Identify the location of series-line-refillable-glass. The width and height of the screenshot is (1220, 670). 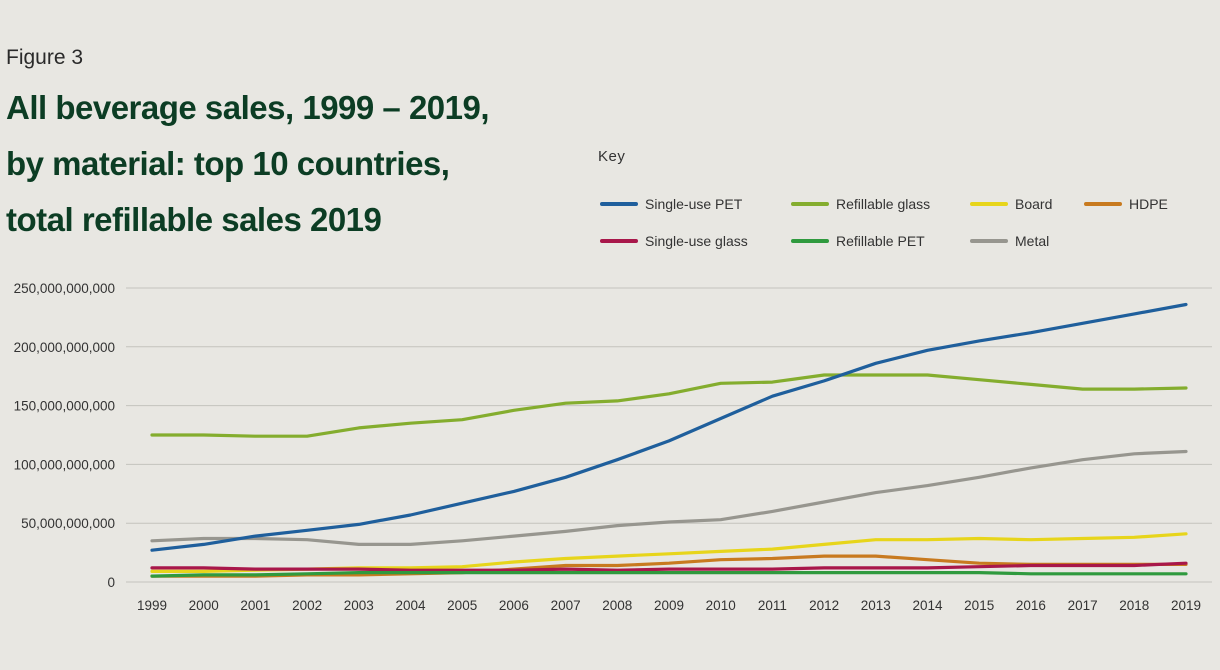
(669, 405).